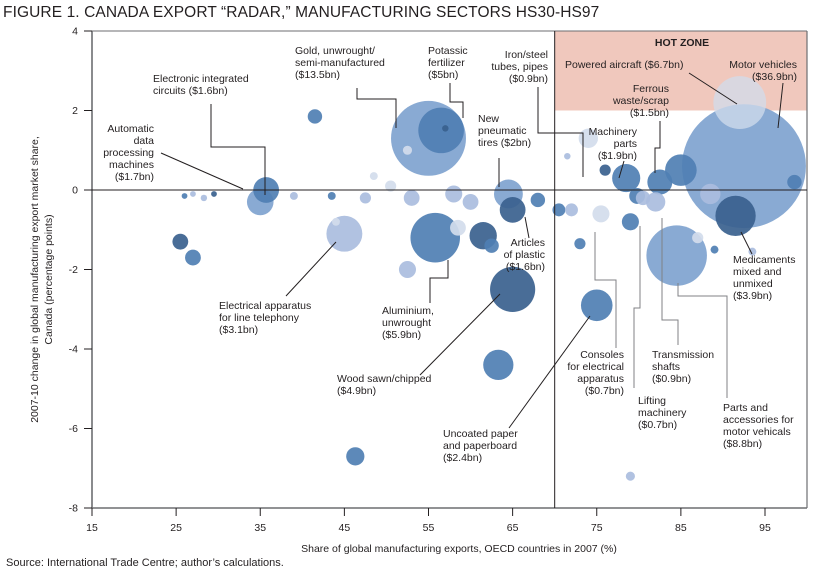  What do you see at coordinates (763, 65) in the screenshot?
I see `motor-vehicles-label: Motor vehicles` at bounding box center [763, 65].